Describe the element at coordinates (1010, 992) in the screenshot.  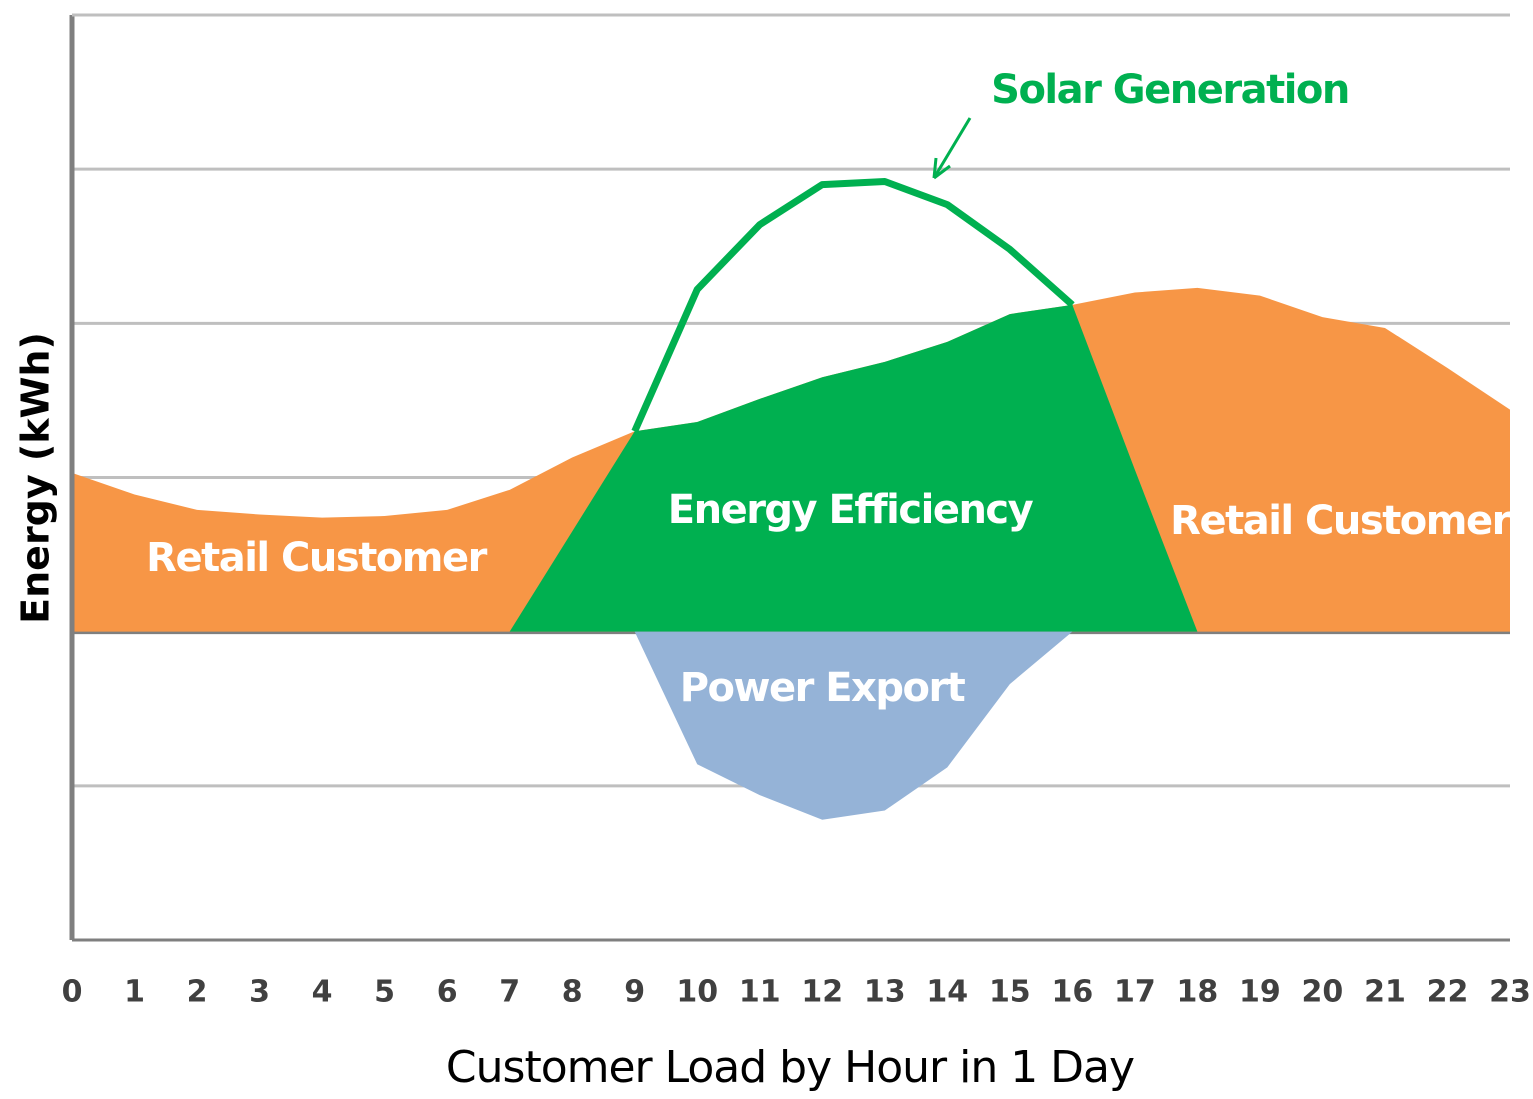
I see `x-tick-label: 15` at that location.